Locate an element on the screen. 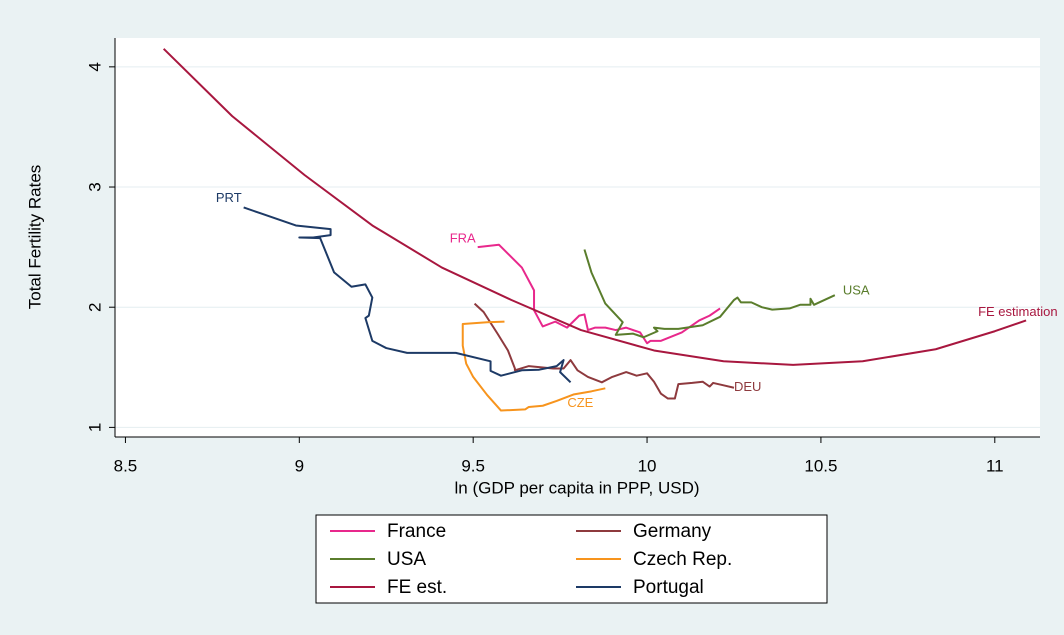  series-label: FRA is located at coordinates (463, 238).